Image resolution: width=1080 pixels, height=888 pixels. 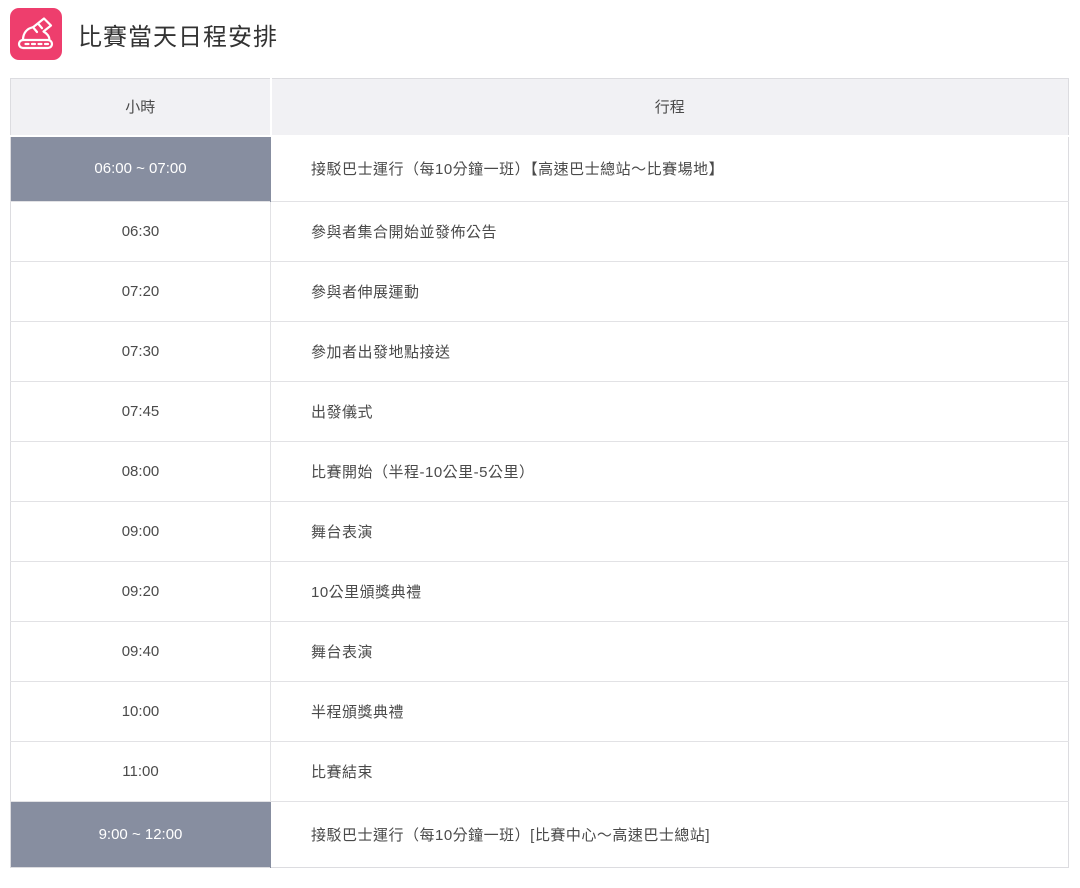 What do you see at coordinates (140, 291) in the screenshot?
I see `time-cell: 07:20` at bounding box center [140, 291].